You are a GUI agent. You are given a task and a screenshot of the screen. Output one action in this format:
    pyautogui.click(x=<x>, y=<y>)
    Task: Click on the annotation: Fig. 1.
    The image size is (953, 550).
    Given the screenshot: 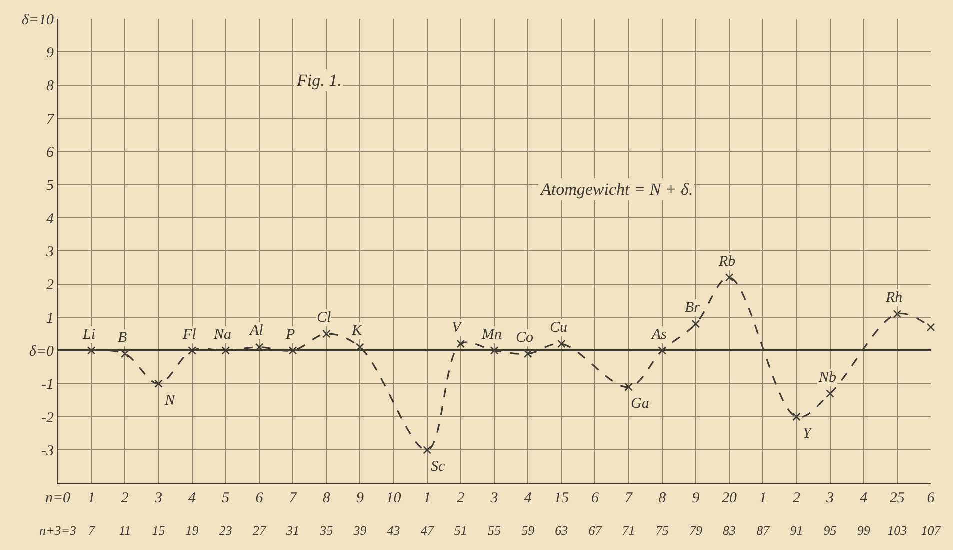 What is the action you would take?
    pyautogui.click(x=319, y=80)
    